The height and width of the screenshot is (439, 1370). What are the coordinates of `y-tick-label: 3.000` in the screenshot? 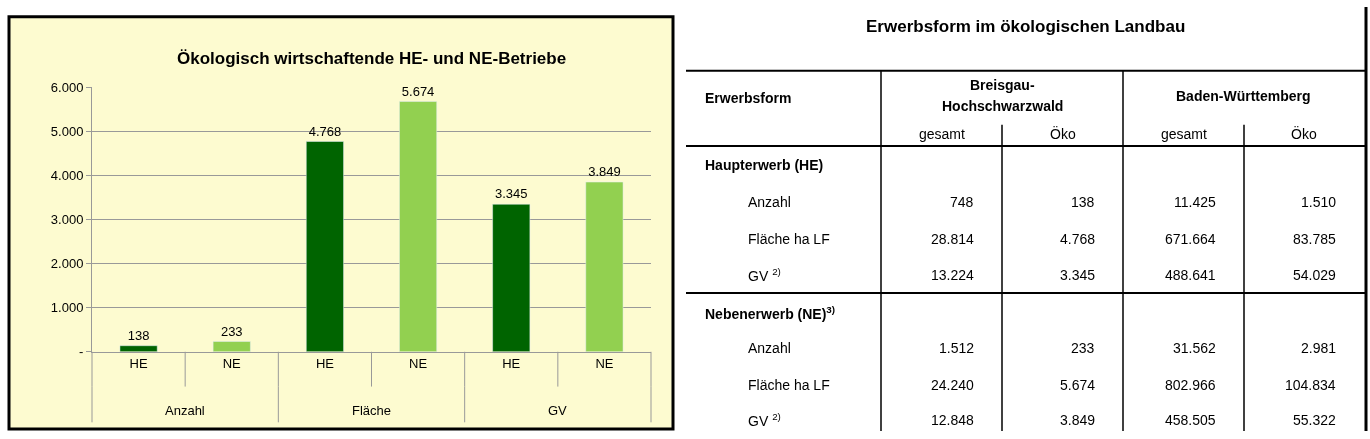 It's located at (67, 220).